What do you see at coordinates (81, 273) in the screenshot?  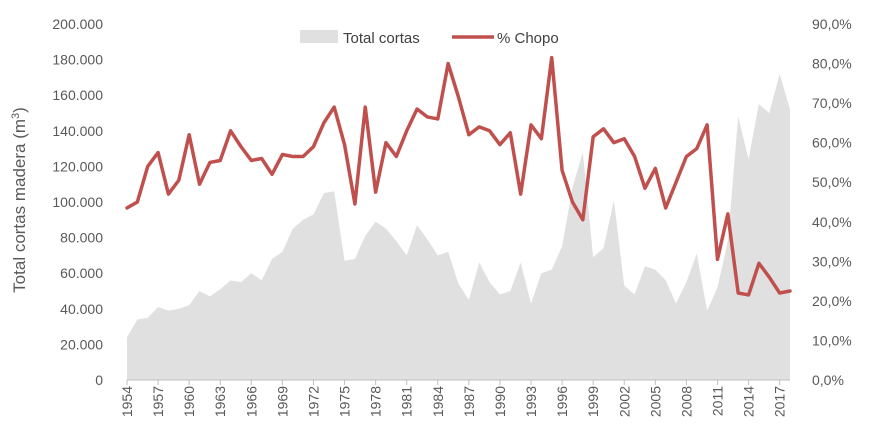 I see `y-left-tick-label: 60.000` at bounding box center [81, 273].